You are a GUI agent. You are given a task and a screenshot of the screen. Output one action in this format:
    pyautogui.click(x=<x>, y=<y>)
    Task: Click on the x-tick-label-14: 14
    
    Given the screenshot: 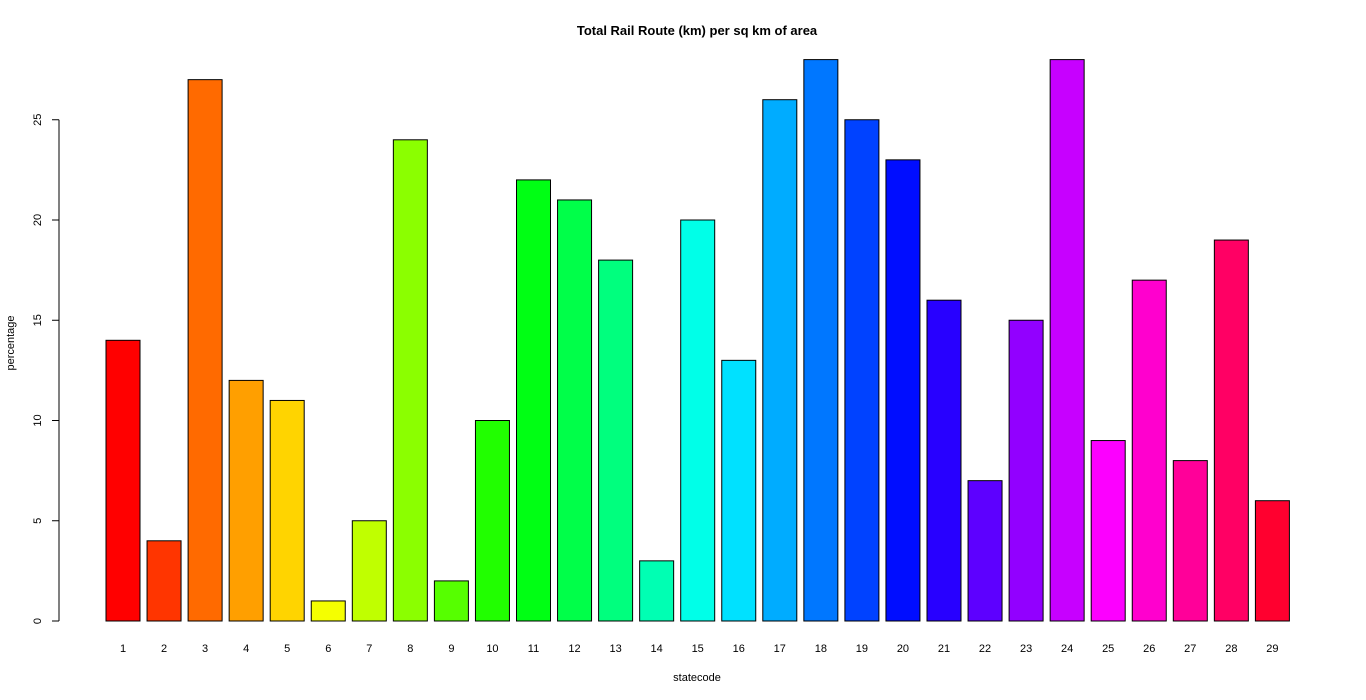 What is the action you would take?
    pyautogui.click(x=657, y=649)
    